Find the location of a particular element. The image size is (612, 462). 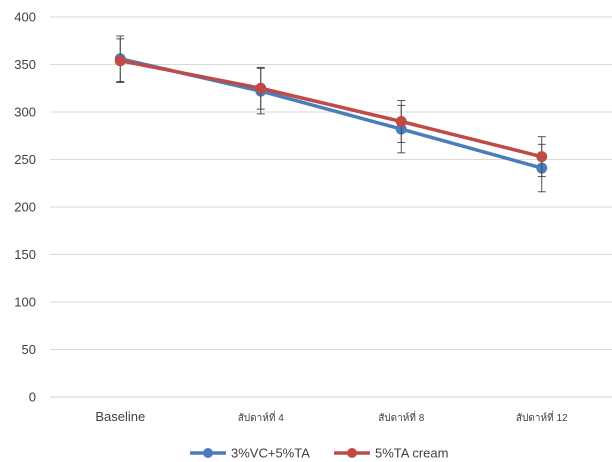

legend-item: 3%VC+5%TA is located at coordinates (250, 453).